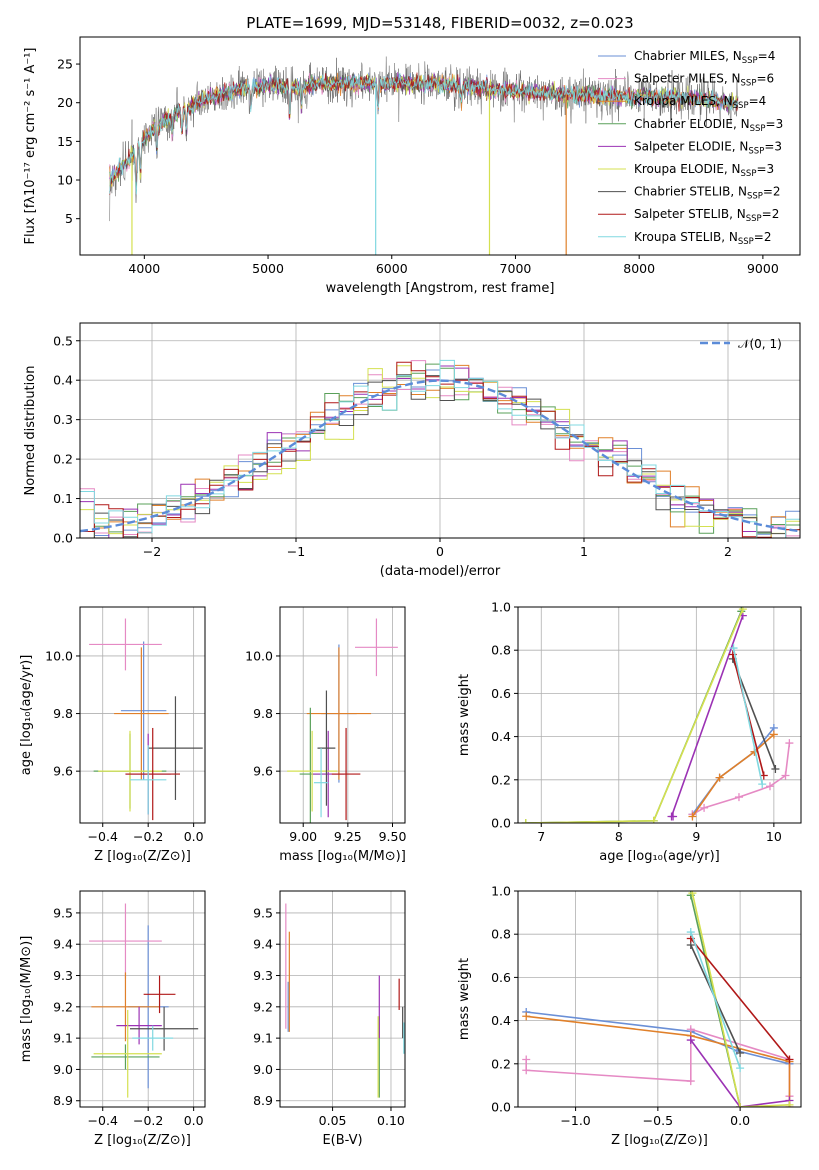 The height and width of the screenshot is (1170, 819). Describe the element at coordinates (760, 344) in the screenshot. I see `legend-entry: 𝒩(0, 1)` at that location.